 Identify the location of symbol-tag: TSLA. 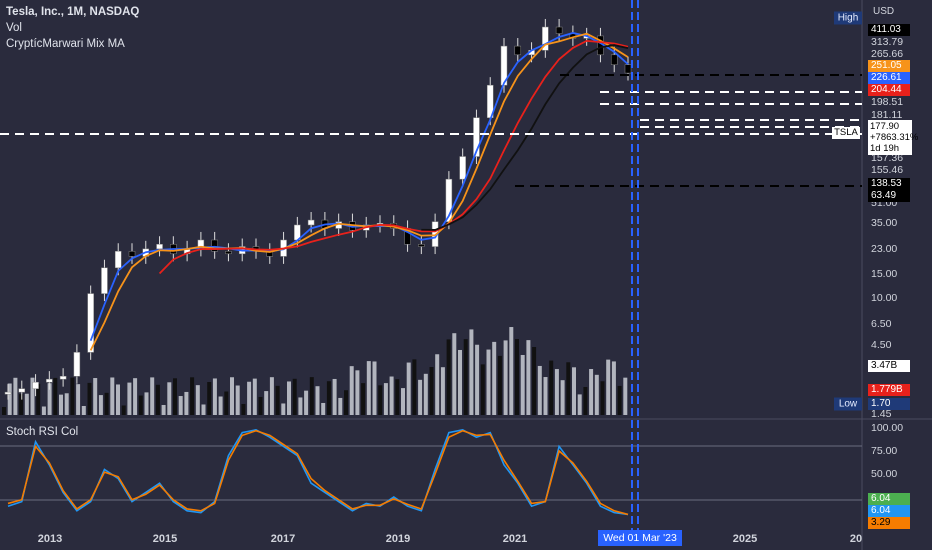
(846, 133).